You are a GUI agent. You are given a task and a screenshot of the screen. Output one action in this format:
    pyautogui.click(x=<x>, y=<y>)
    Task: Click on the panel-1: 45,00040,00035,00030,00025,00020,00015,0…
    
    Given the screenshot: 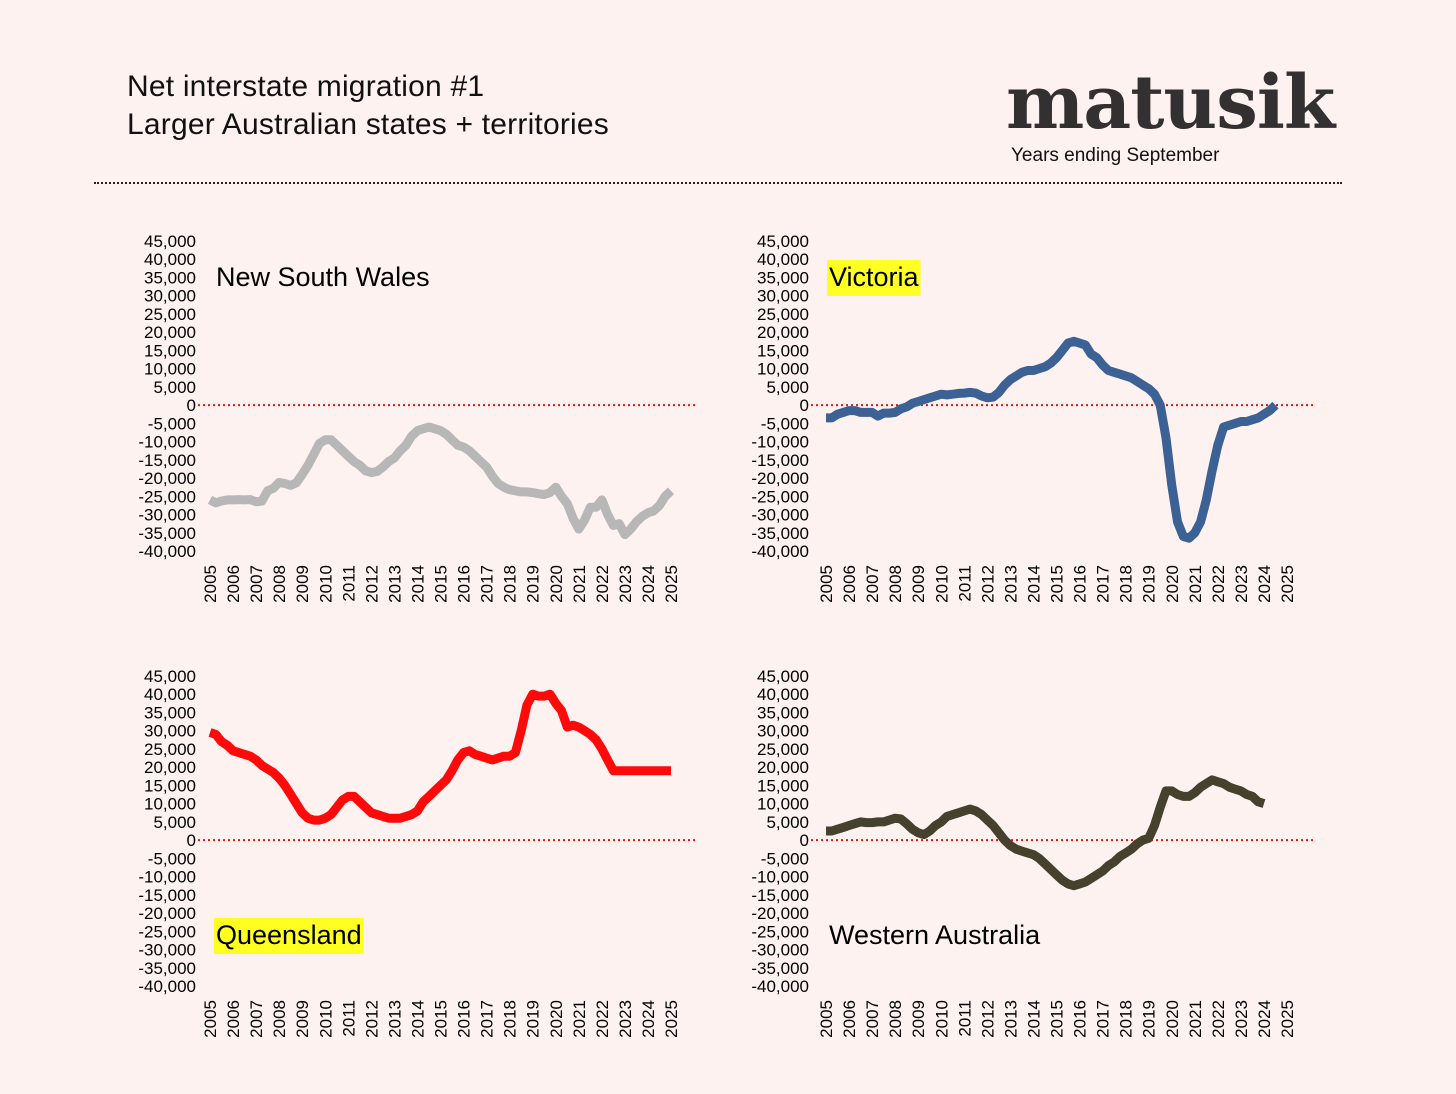 What is the action you would take?
    pyautogui.click(x=417, y=417)
    